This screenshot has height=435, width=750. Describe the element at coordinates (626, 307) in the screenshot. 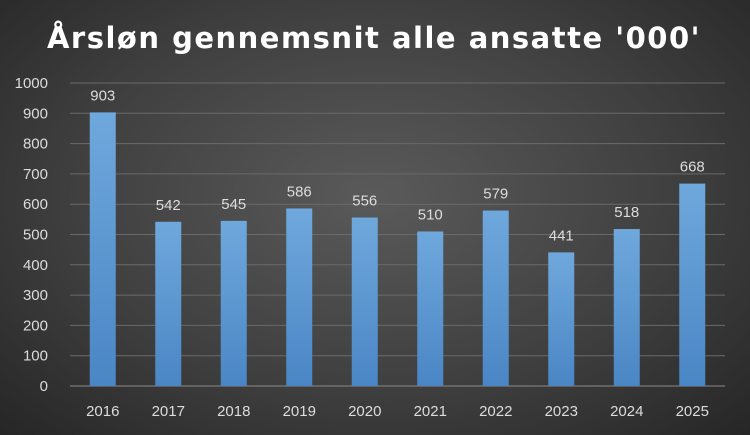

I see `bar-2024` at that location.